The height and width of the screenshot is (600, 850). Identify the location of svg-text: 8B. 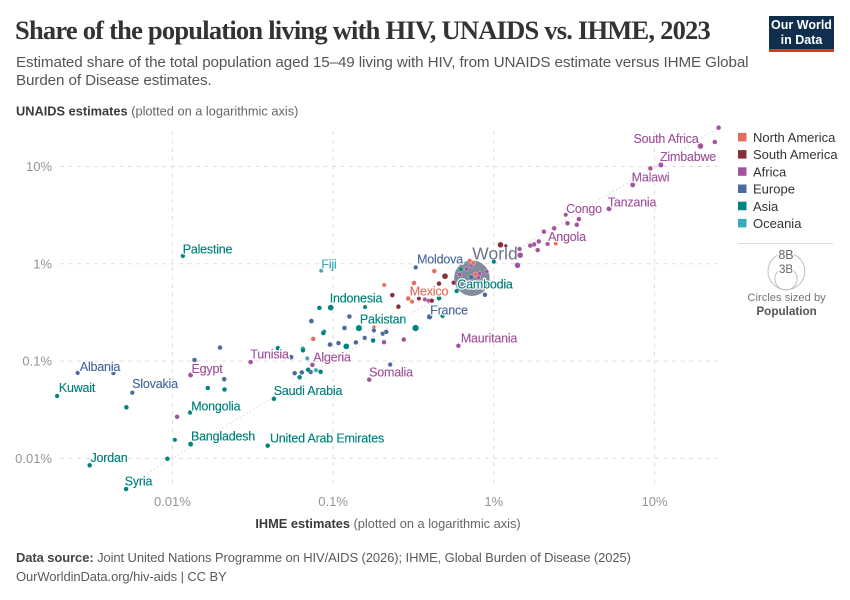
(785, 255).